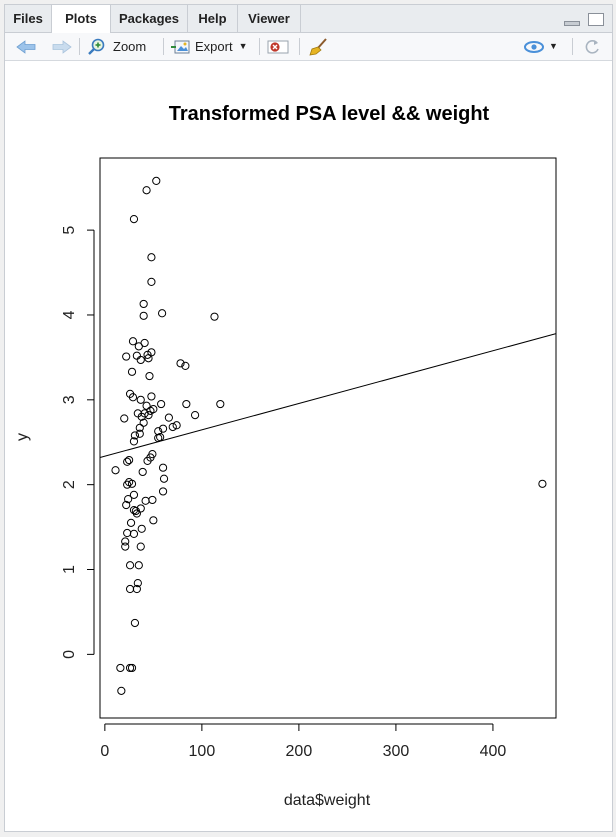 The height and width of the screenshot is (837, 616). I want to click on y-tick-label: 0, so click(69, 654).